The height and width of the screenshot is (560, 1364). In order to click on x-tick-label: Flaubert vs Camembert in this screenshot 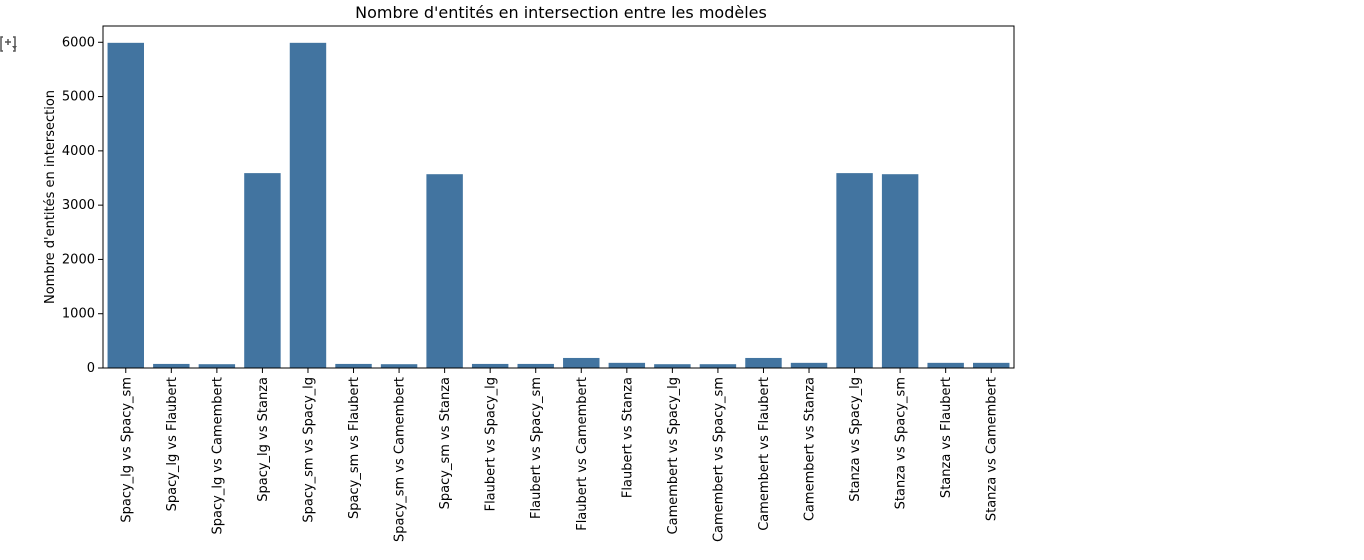, I will do `click(582, 454)`.